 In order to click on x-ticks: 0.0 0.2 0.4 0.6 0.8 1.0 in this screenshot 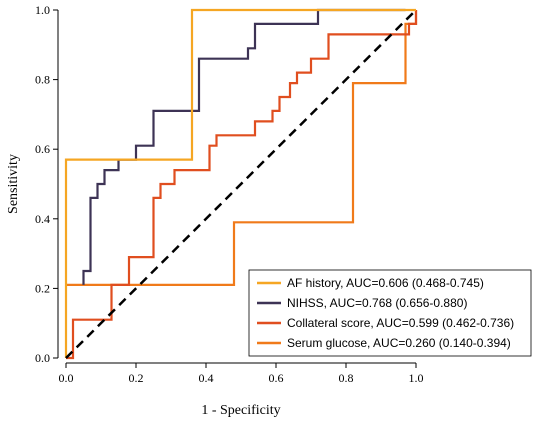, I will do `click(241, 374)`.